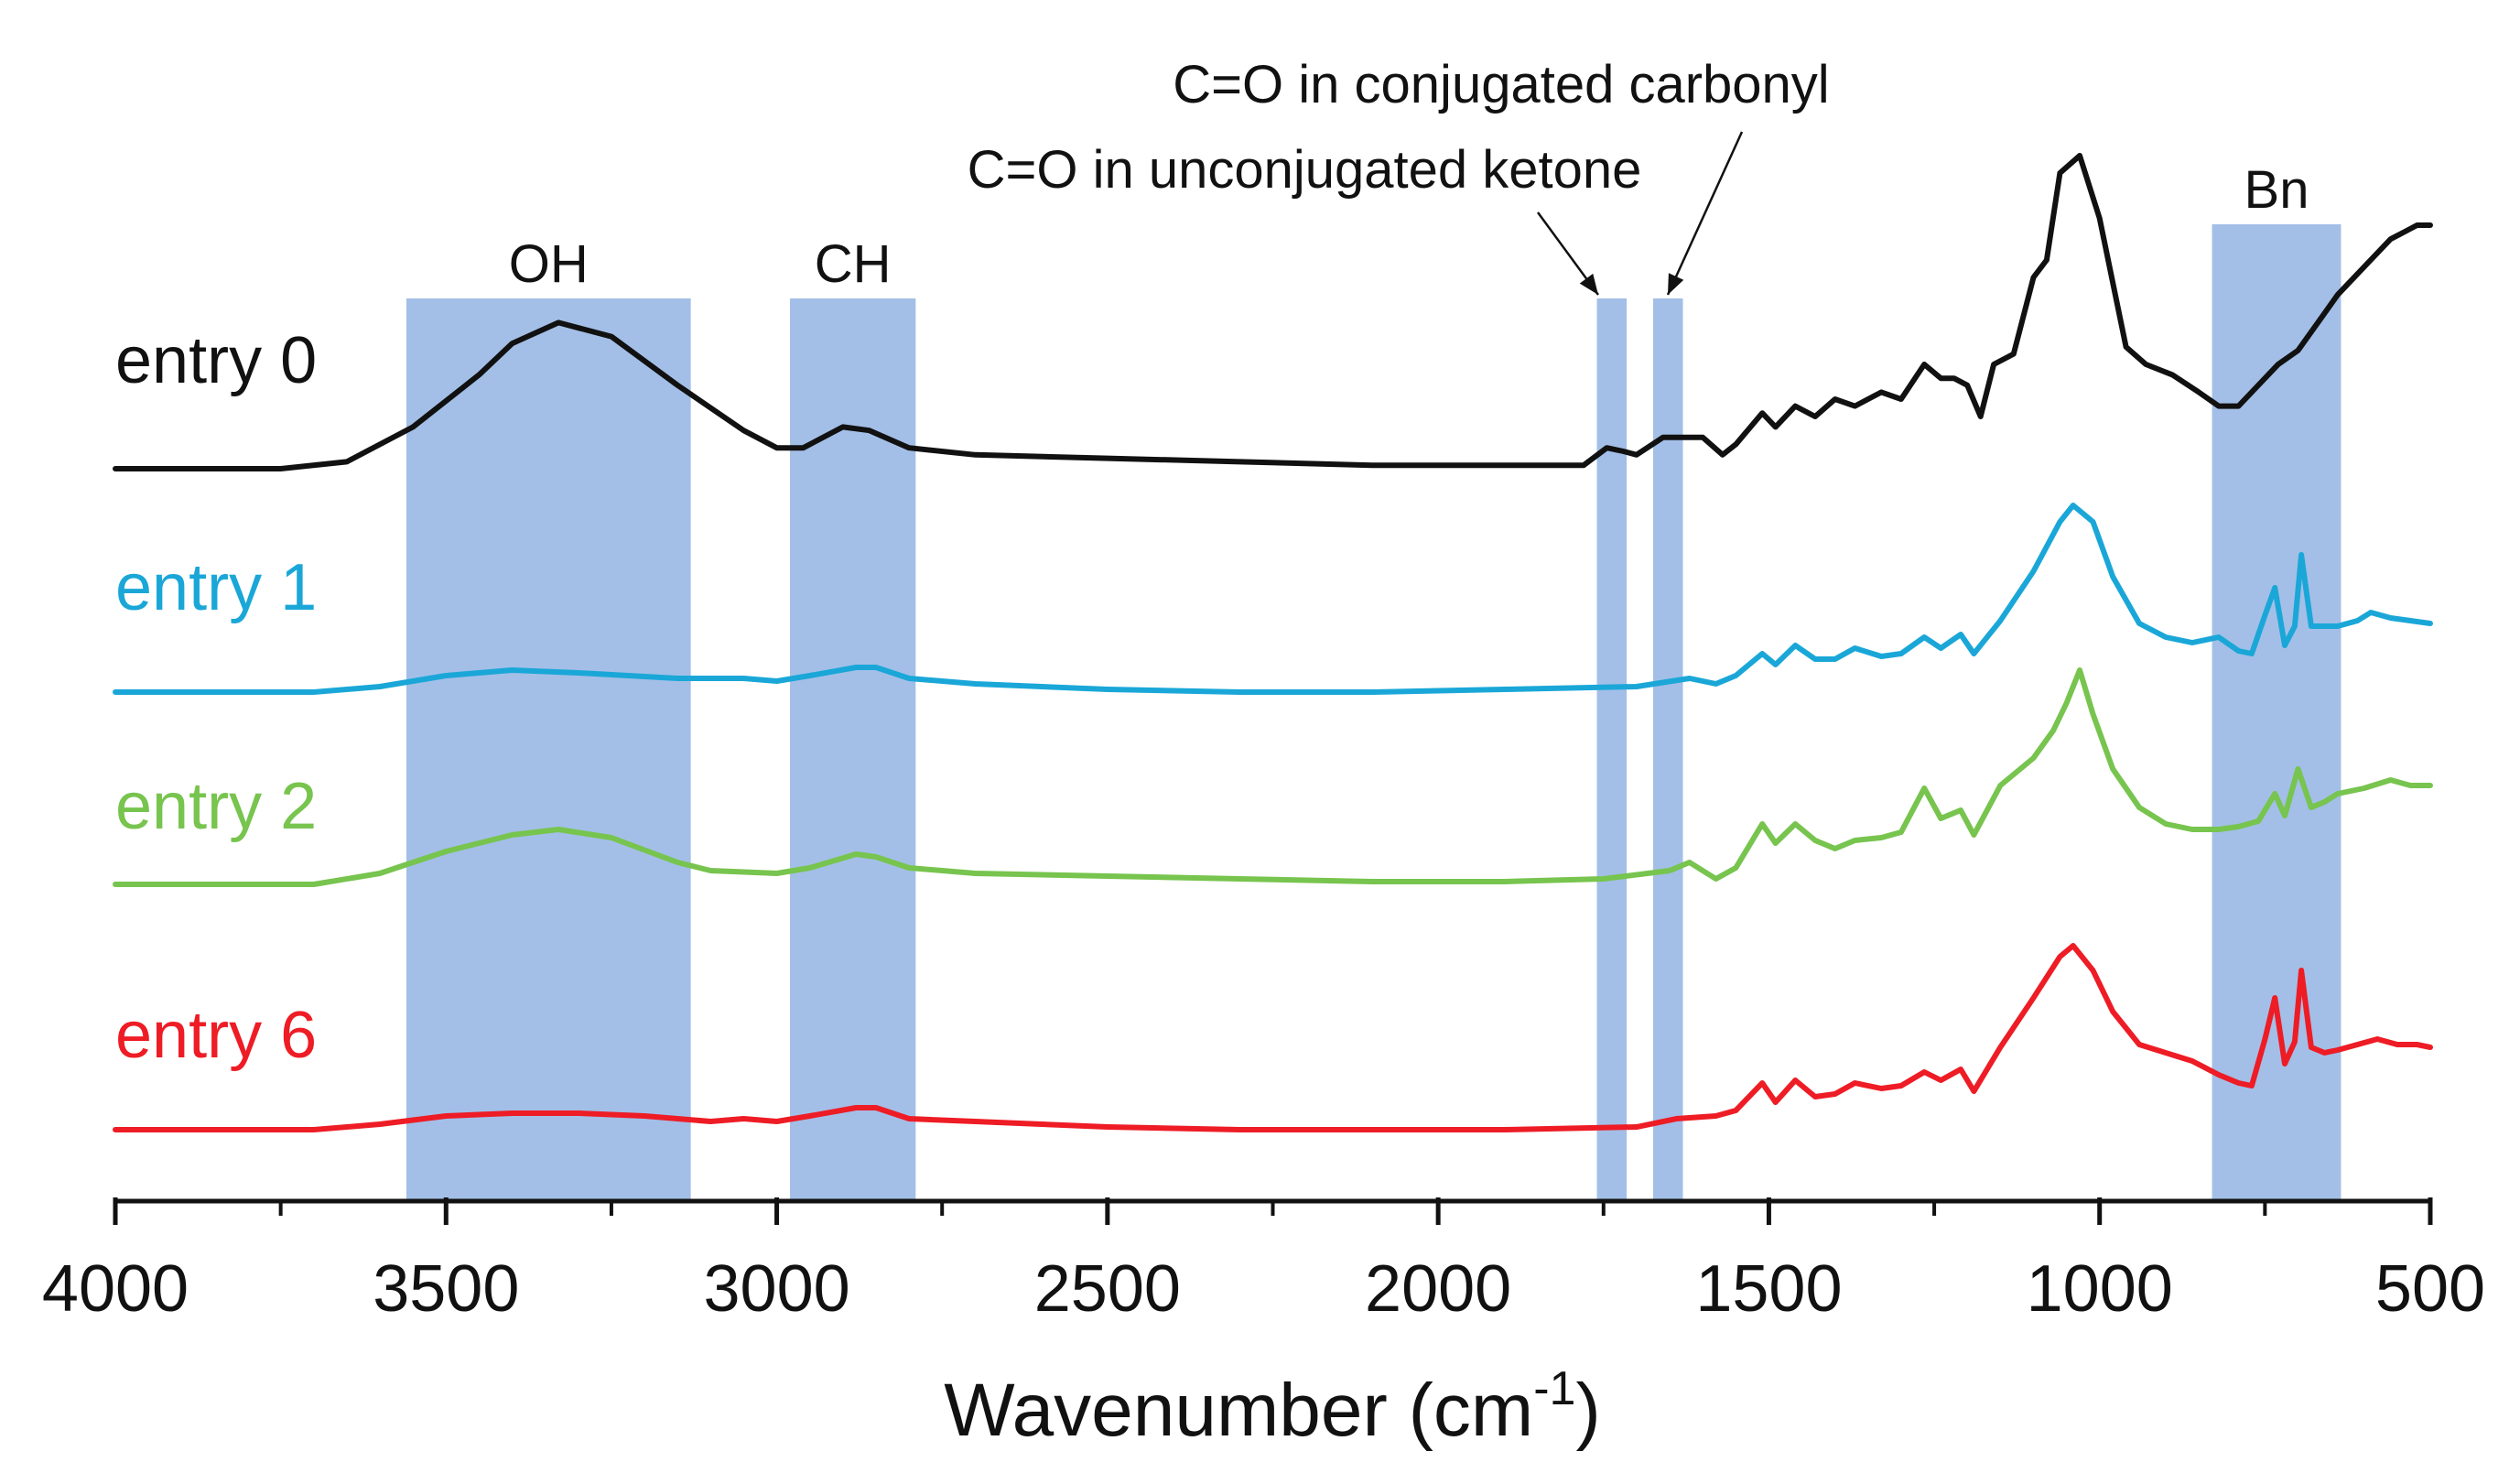  What do you see at coordinates (853, 264) in the screenshot?
I see `band-label-ch: CH` at bounding box center [853, 264].